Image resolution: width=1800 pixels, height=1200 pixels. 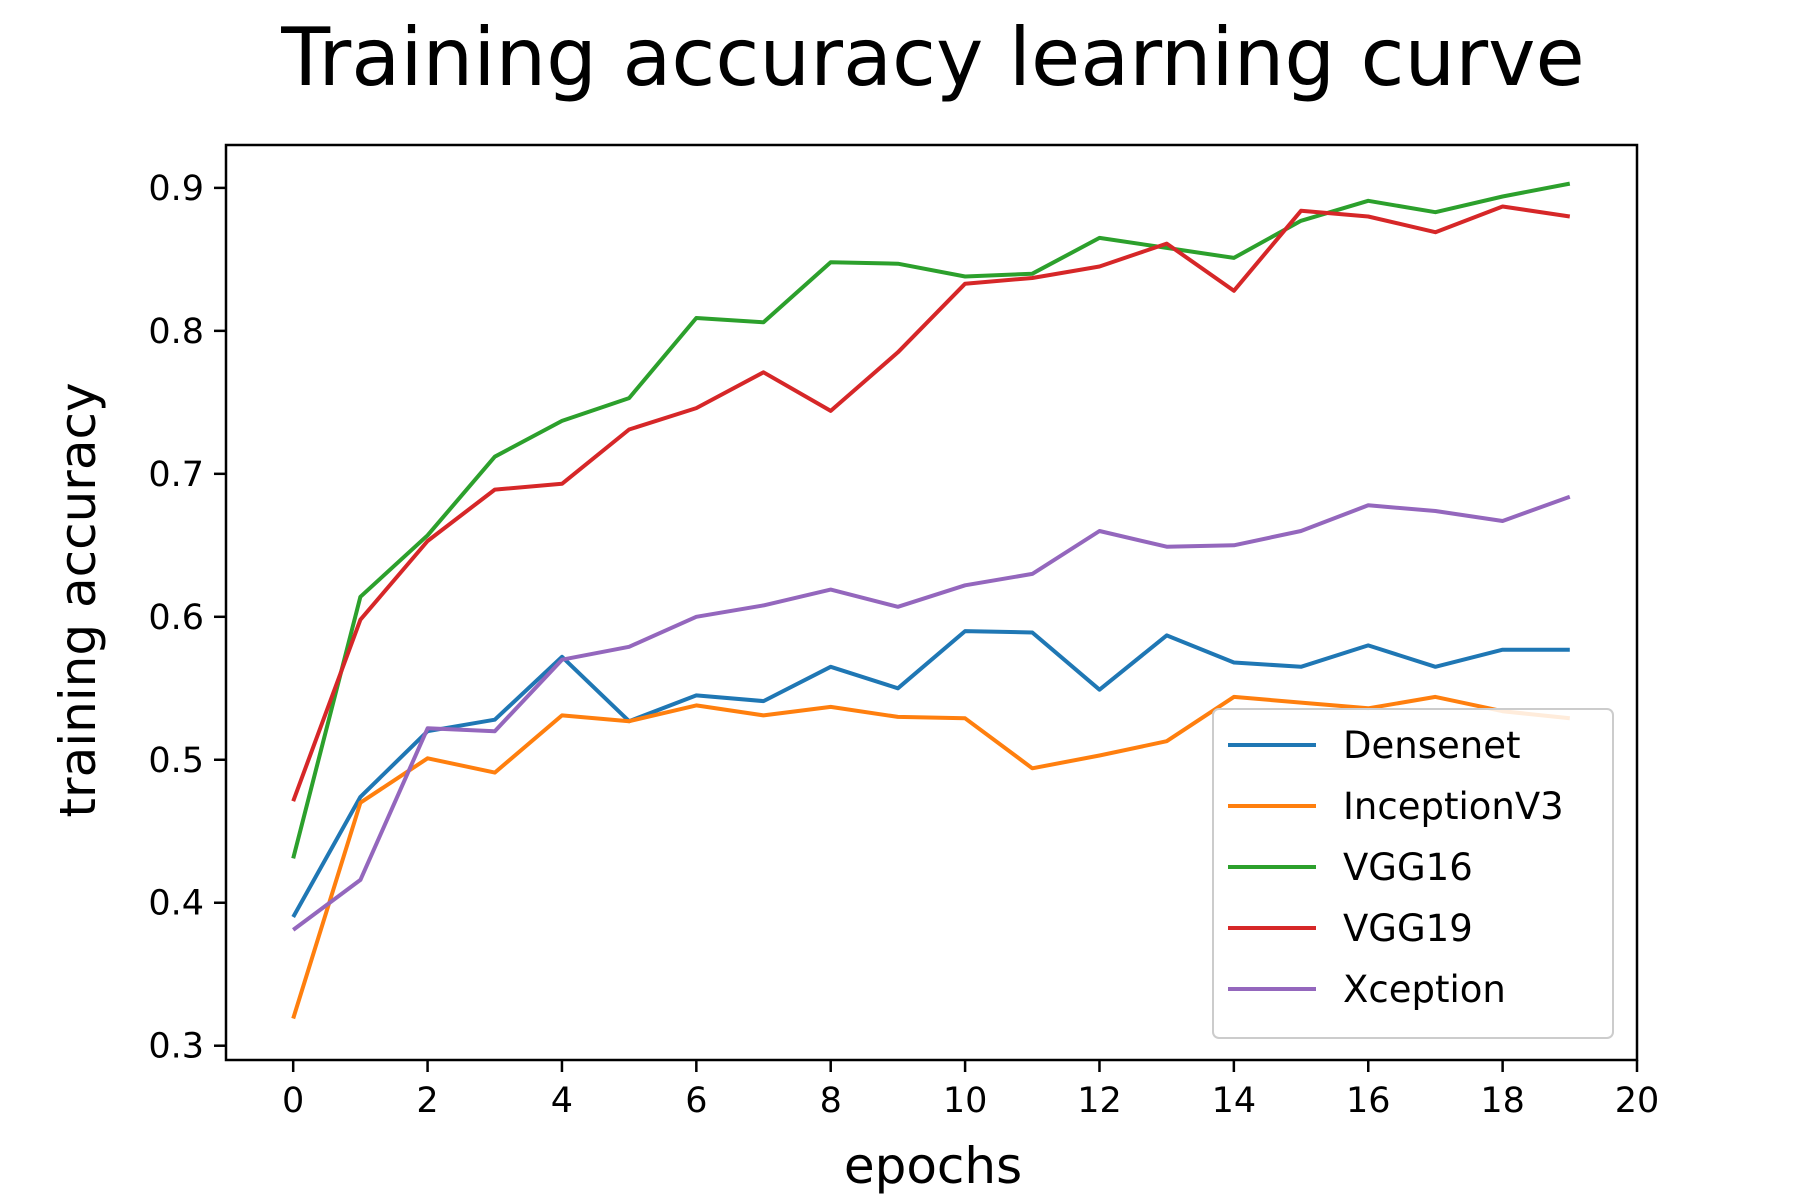 What do you see at coordinates (1408, 928) in the screenshot?
I see `legend-label-vgg19: VGG19` at bounding box center [1408, 928].